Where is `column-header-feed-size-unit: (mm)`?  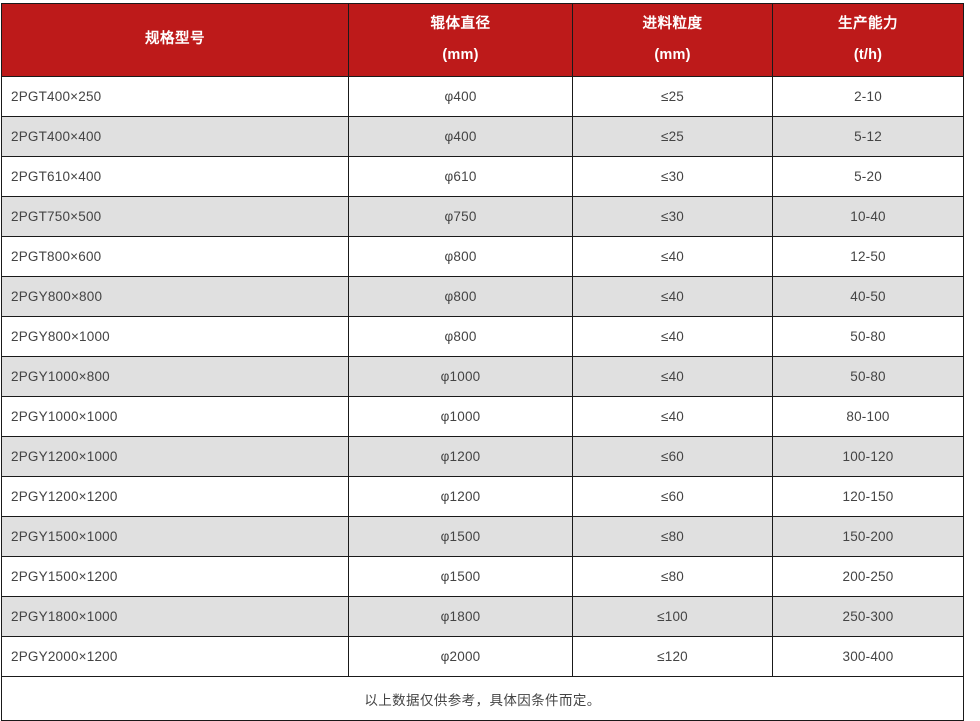 column-header-feed-size-unit: (mm) is located at coordinates (672, 54).